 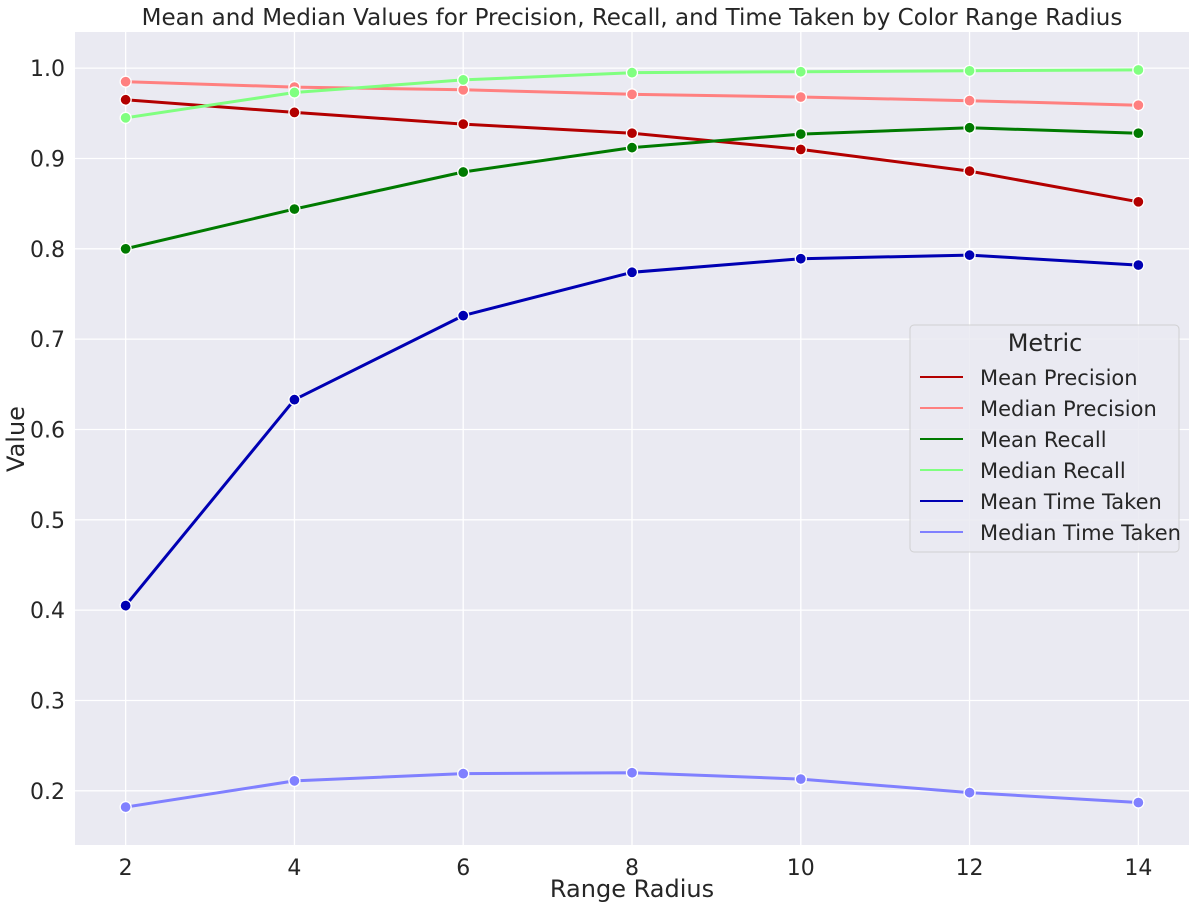 What do you see at coordinates (1059, 378) in the screenshot?
I see `legend-label: Mean Precision` at bounding box center [1059, 378].